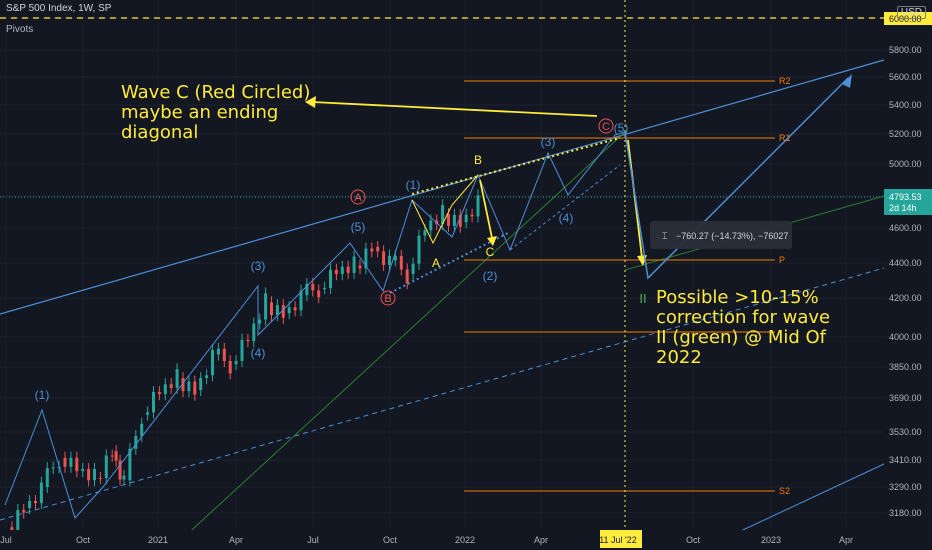 The height and width of the screenshot is (550, 932). Describe the element at coordinates (548, 142) in the screenshot. I see `wave-label-3b: (3)` at that location.